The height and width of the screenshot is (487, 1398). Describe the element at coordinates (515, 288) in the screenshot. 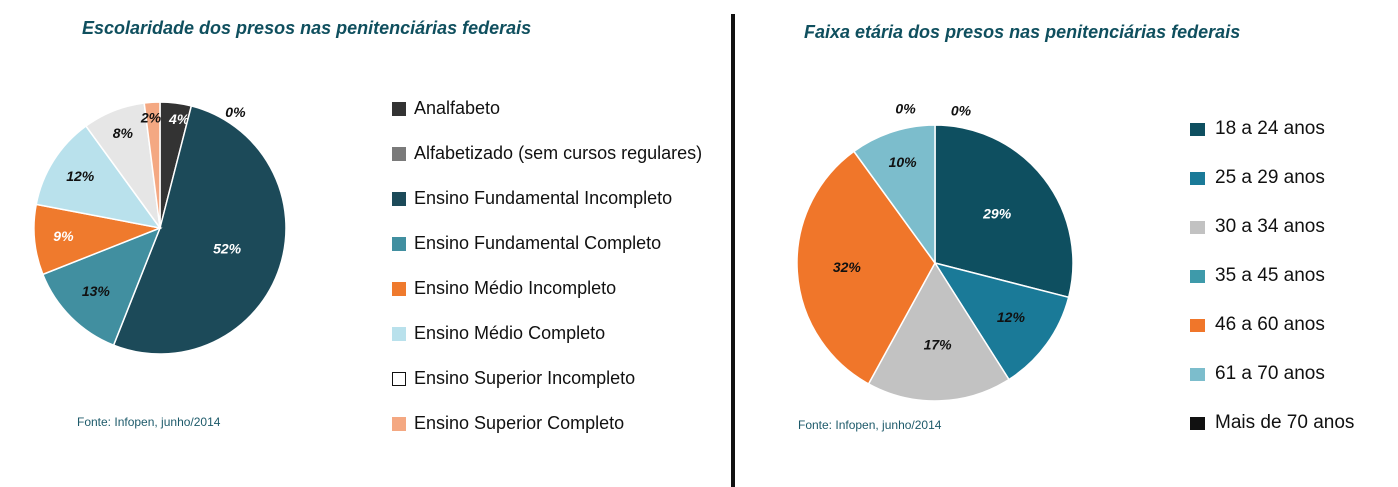

I see `legend-label: Ensino Médio Incompleto` at that location.